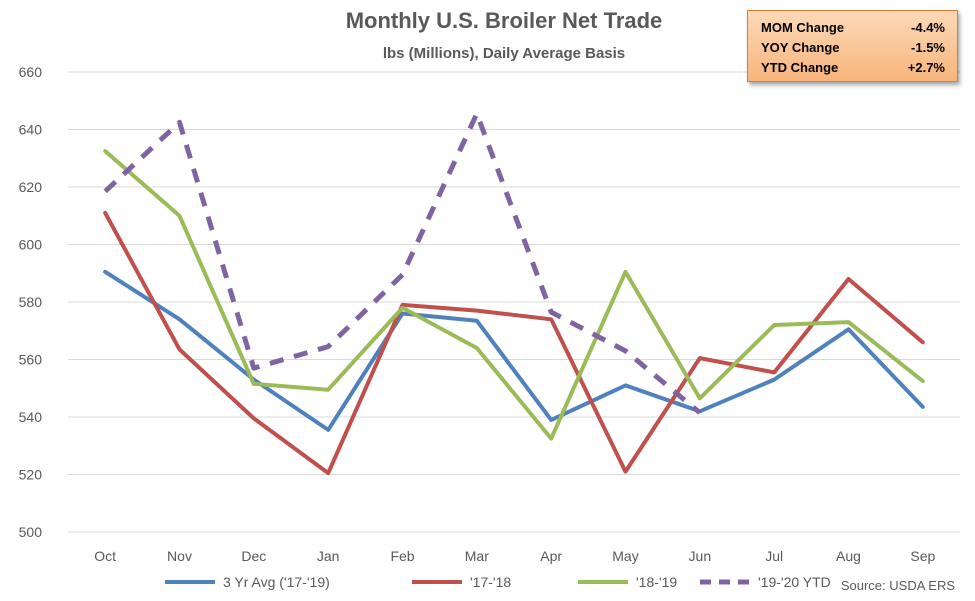  I want to click on x-tick-label: Jan, so click(328, 556).